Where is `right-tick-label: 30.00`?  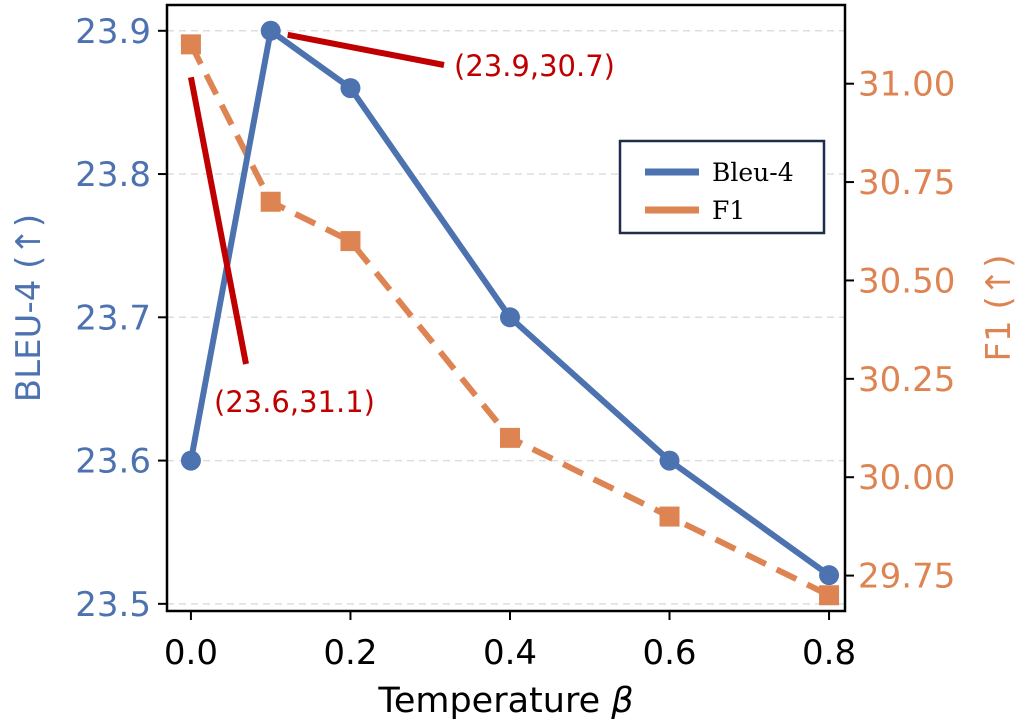
right-tick-label: 30.00 is located at coordinates (906, 478).